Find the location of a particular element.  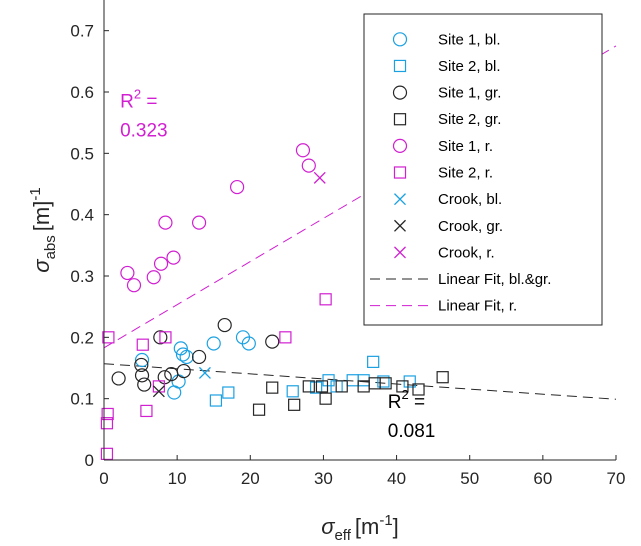

legend-entry: Crook, bl. is located at coordinates (448, 199).